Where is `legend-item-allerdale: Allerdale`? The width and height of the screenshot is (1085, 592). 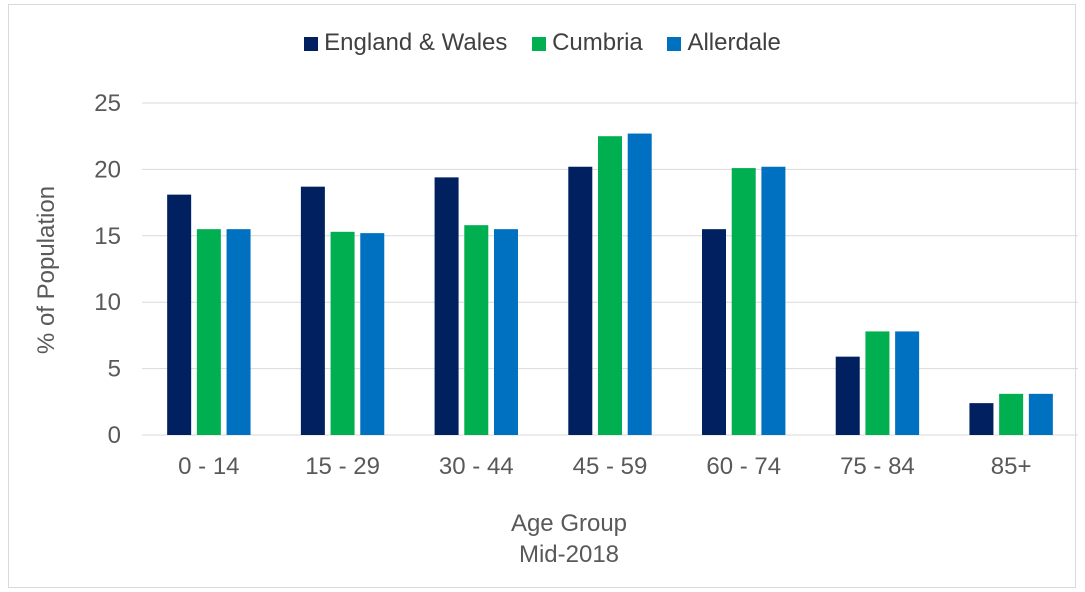 legend-item-allerdale: Allerdale is located at coordinates (724, 42).